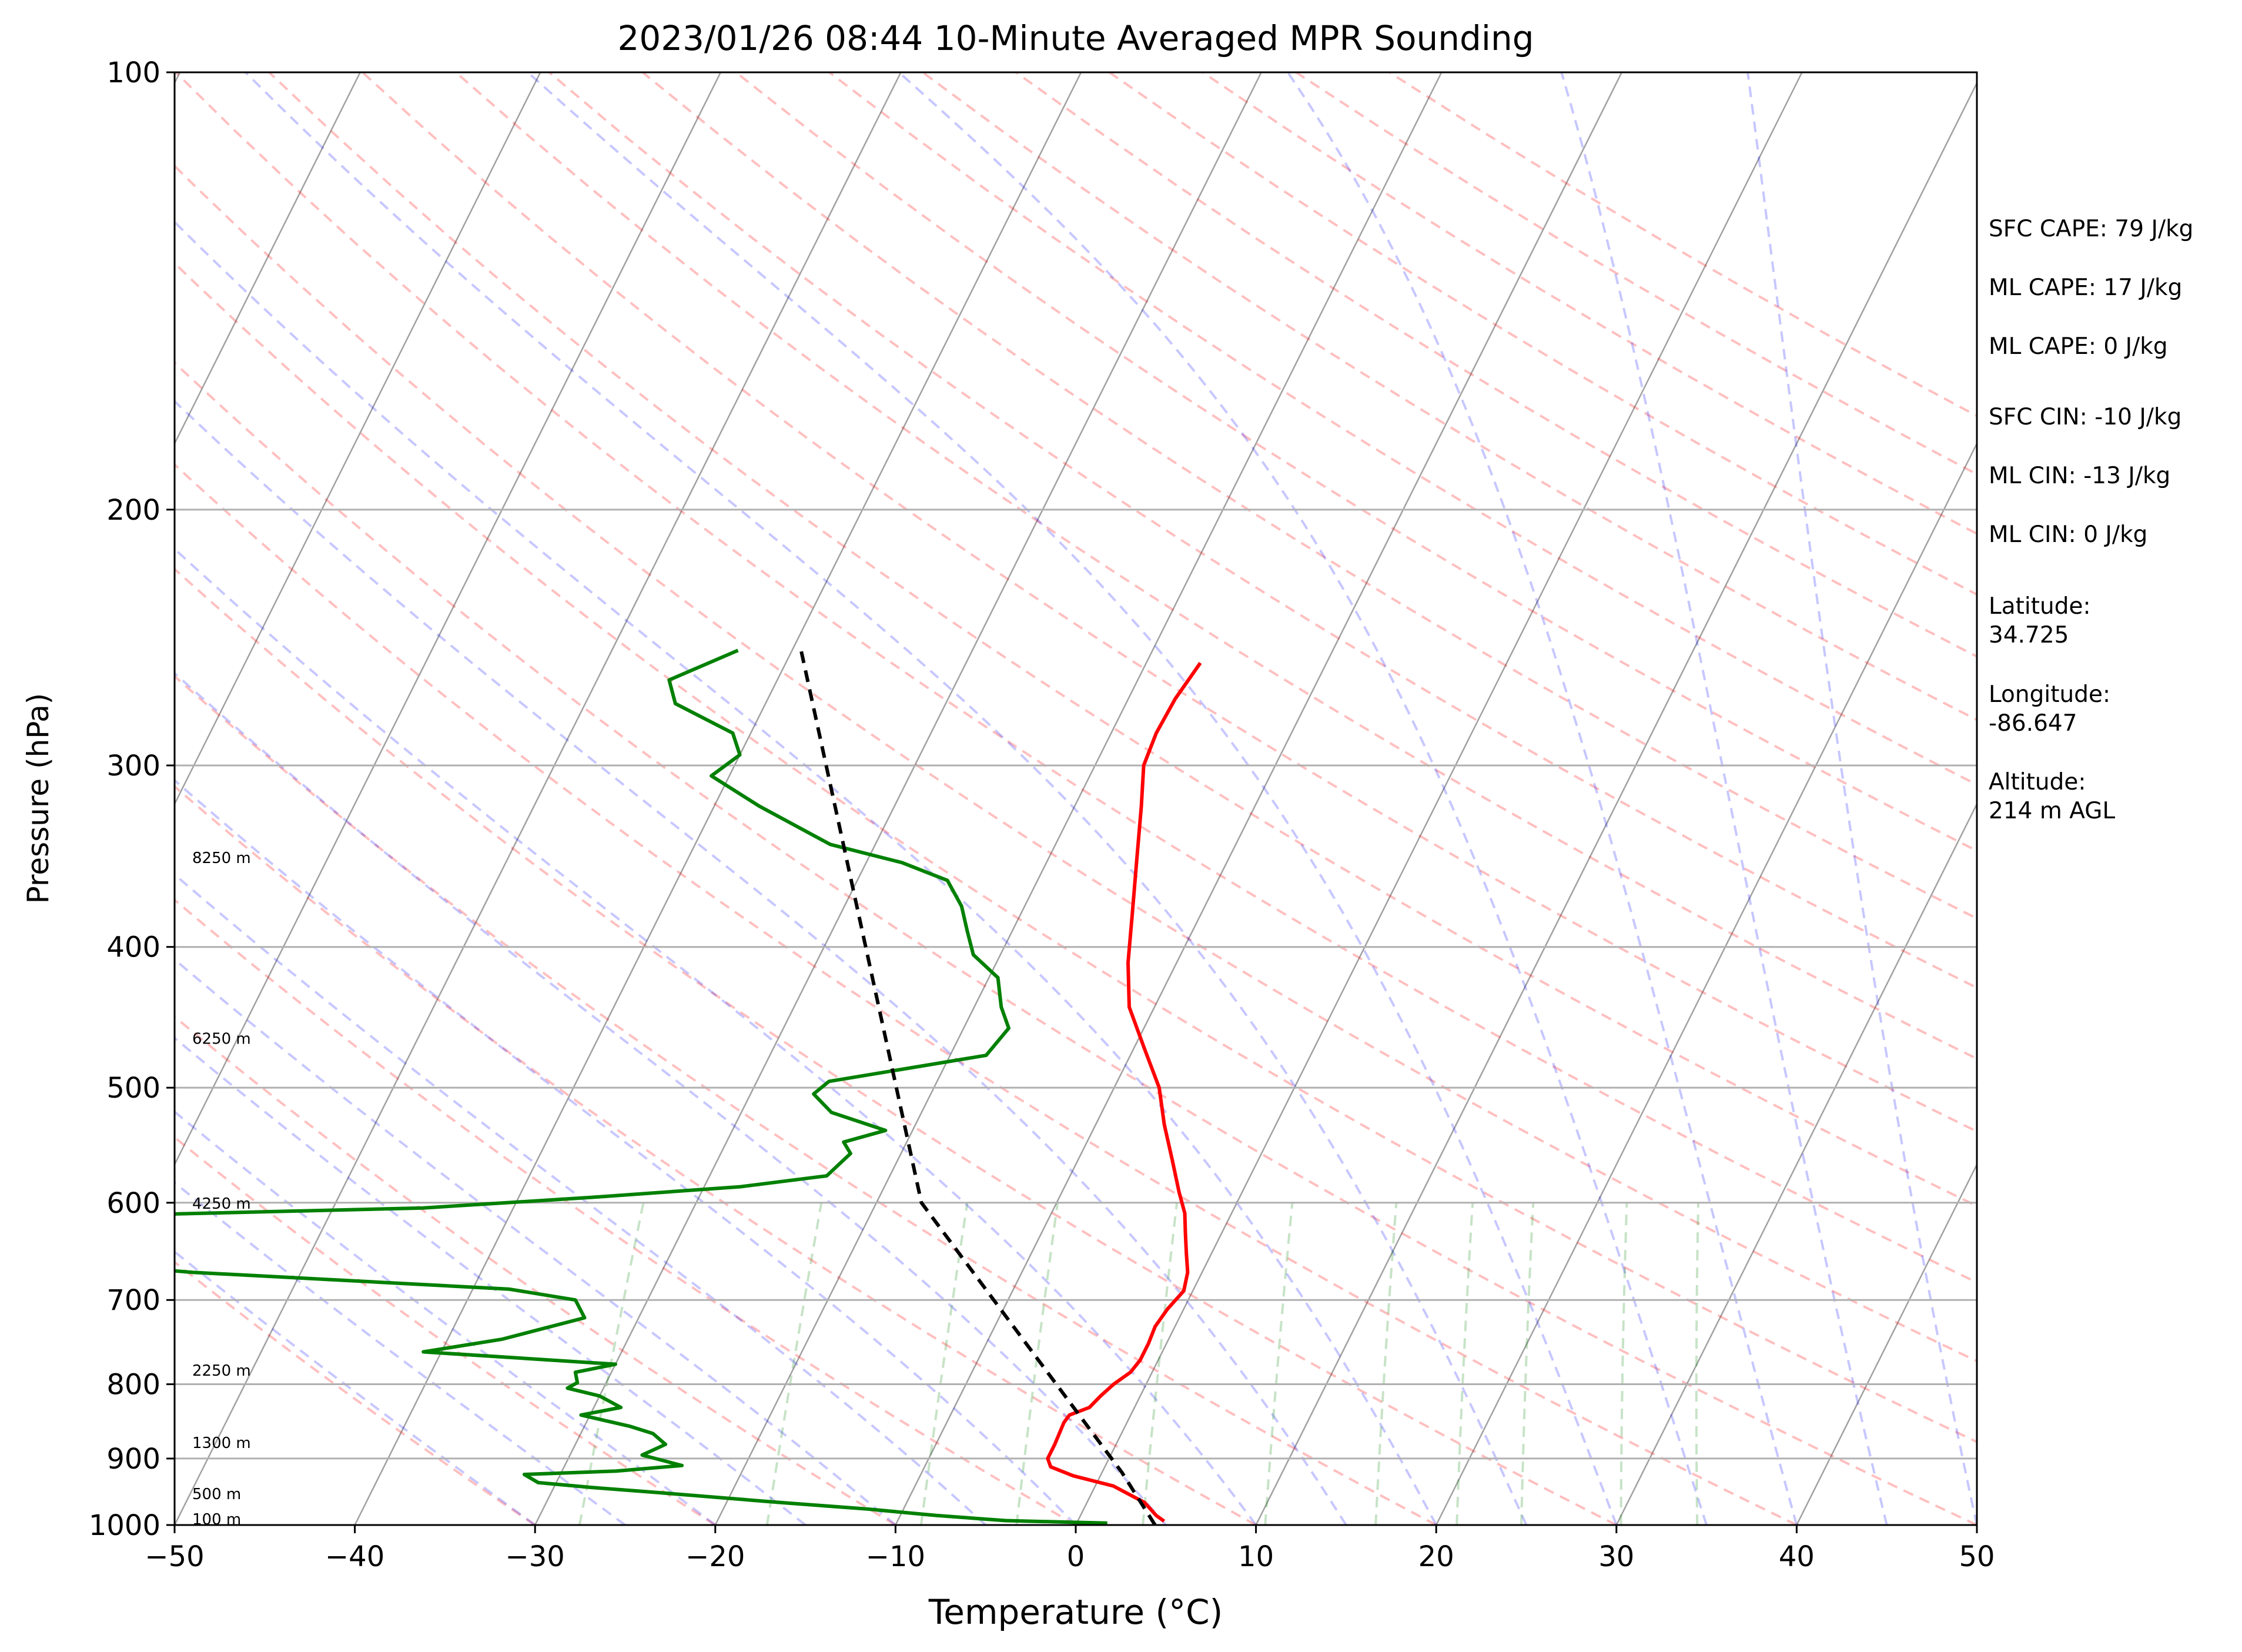 This screenshot has height=1652, width=2242. What do you see at coordinates (133, 1204) in the screenshot?
I see `y-tick-label: 600` at bounding box center [133, 1204].